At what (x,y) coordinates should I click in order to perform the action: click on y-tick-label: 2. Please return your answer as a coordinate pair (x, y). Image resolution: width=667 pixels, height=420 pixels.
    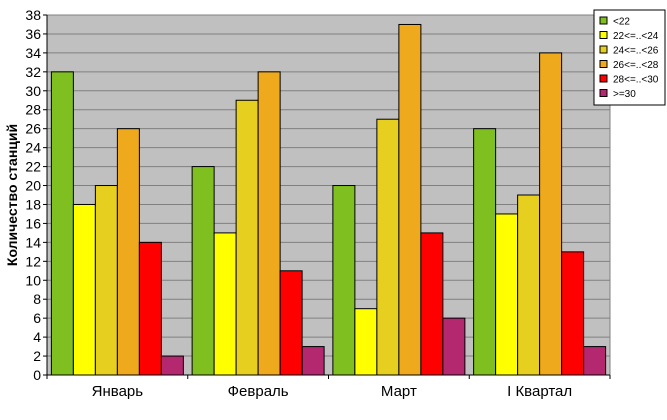
    Looking at the image, I should click on (37, 356).